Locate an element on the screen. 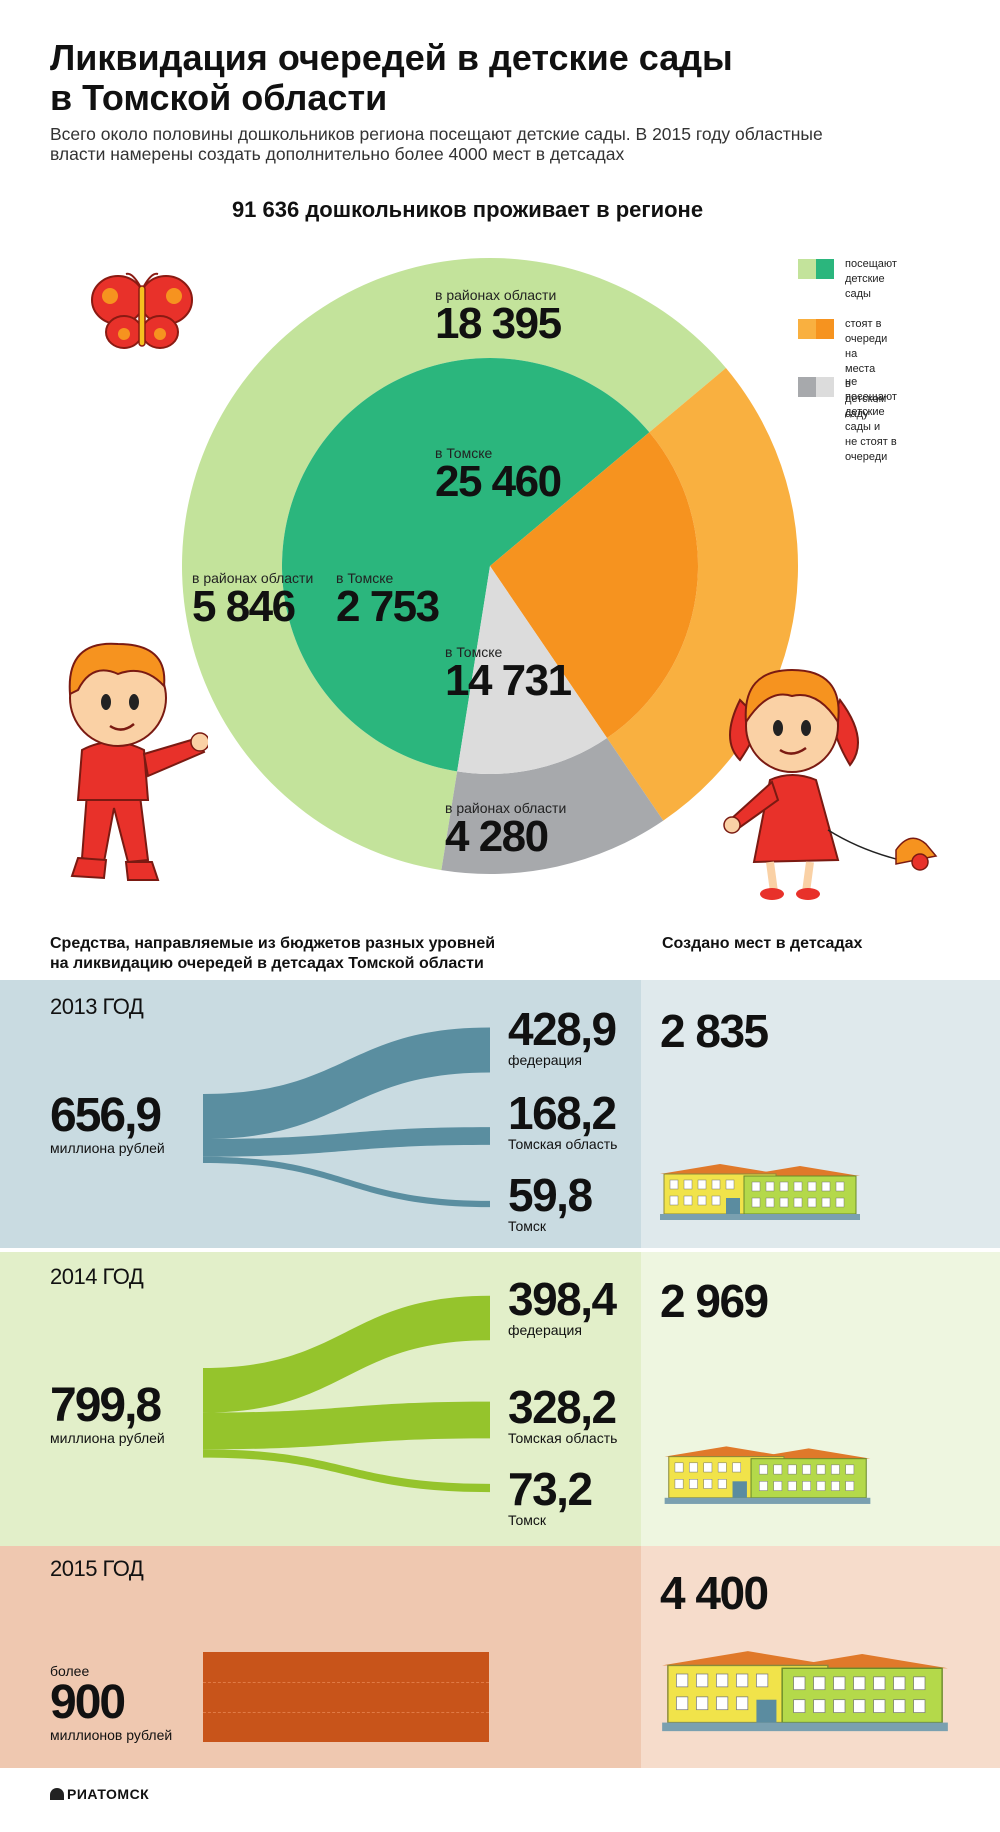  legend-line: детские сады is located at coordinates (865, 286).